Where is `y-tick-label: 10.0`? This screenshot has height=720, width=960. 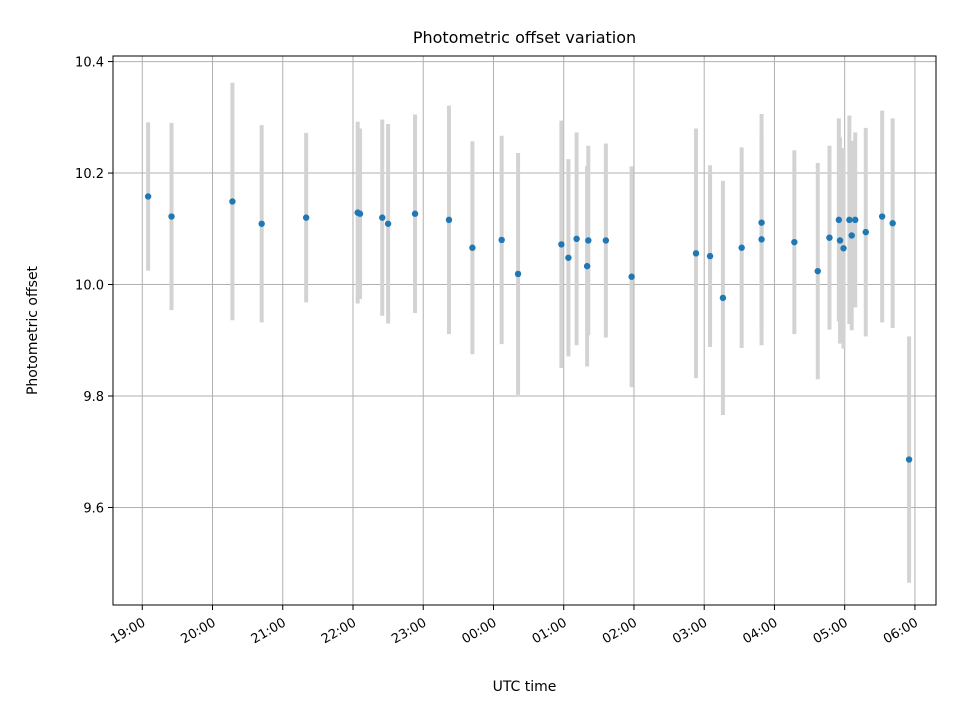
y-tick-label: 10.0 is located at coordinates (89, 286).